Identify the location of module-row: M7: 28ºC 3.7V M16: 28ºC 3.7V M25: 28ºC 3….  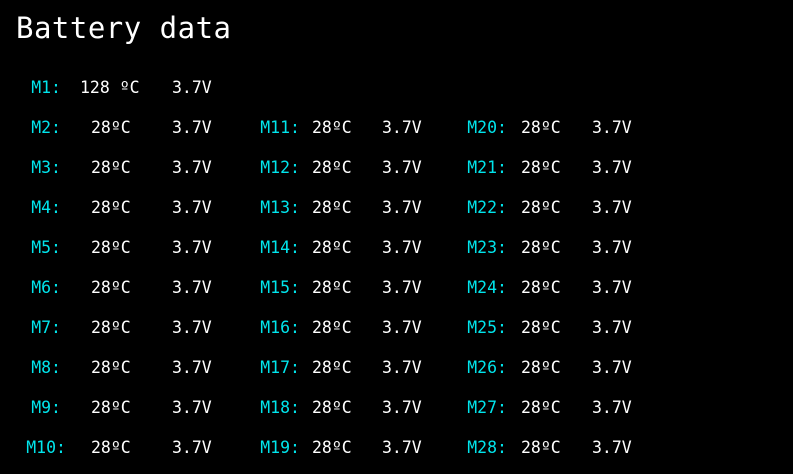
(396, 328).